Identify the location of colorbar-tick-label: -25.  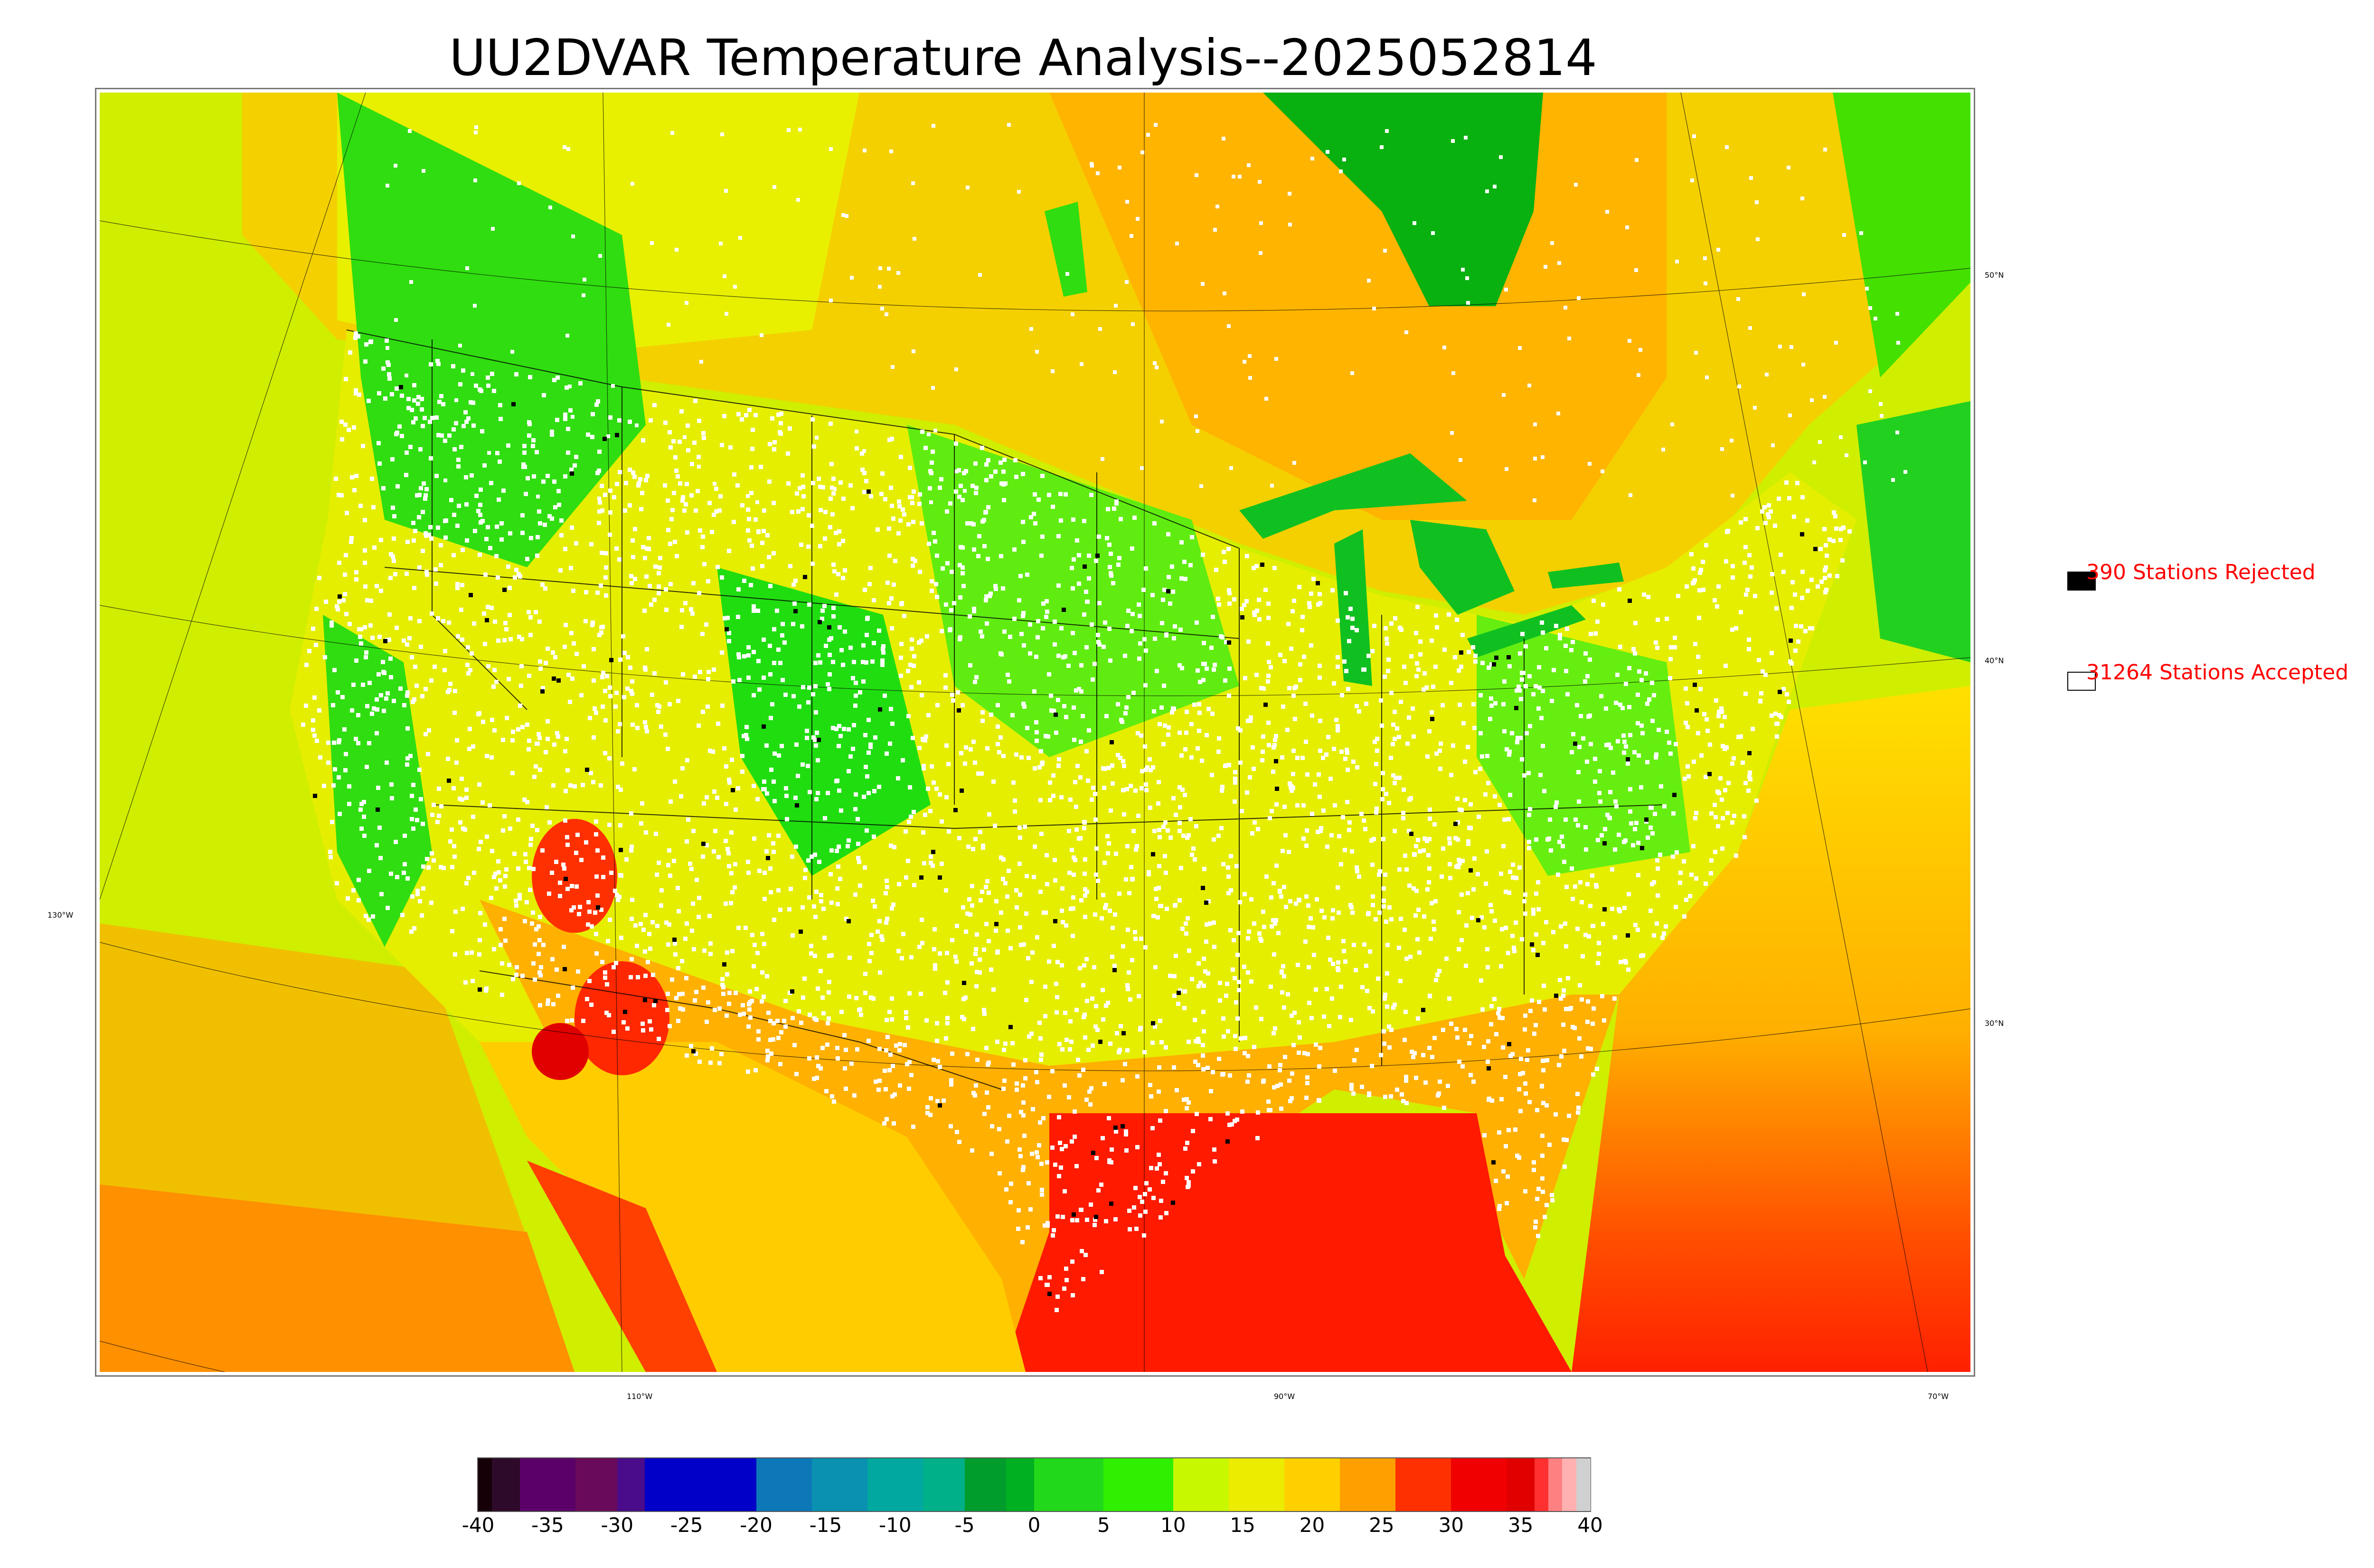
(686, 1525).